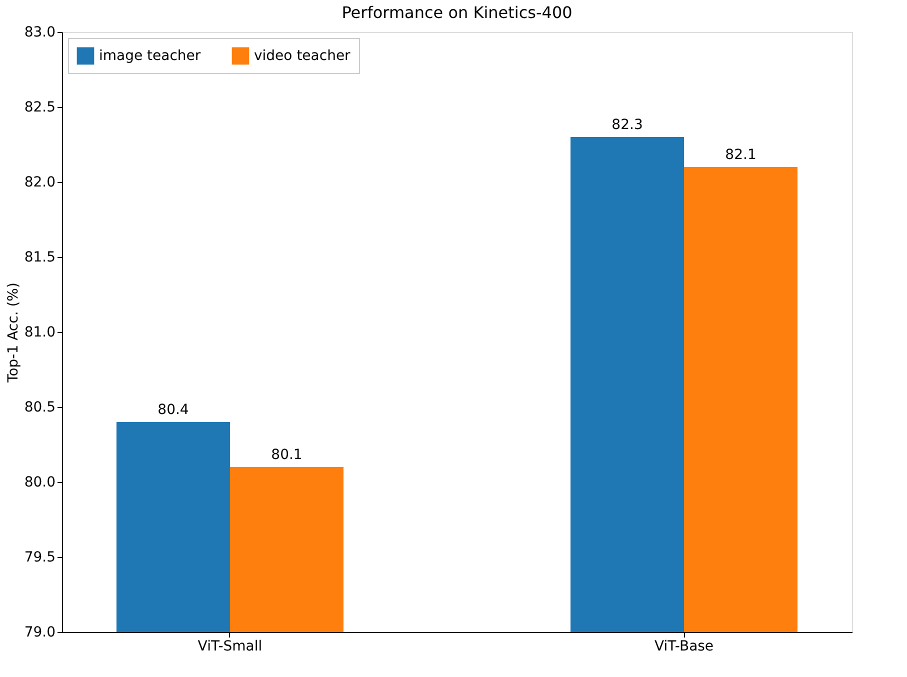  I want to click on y-tick-label: 80.0, so click(40, 482).